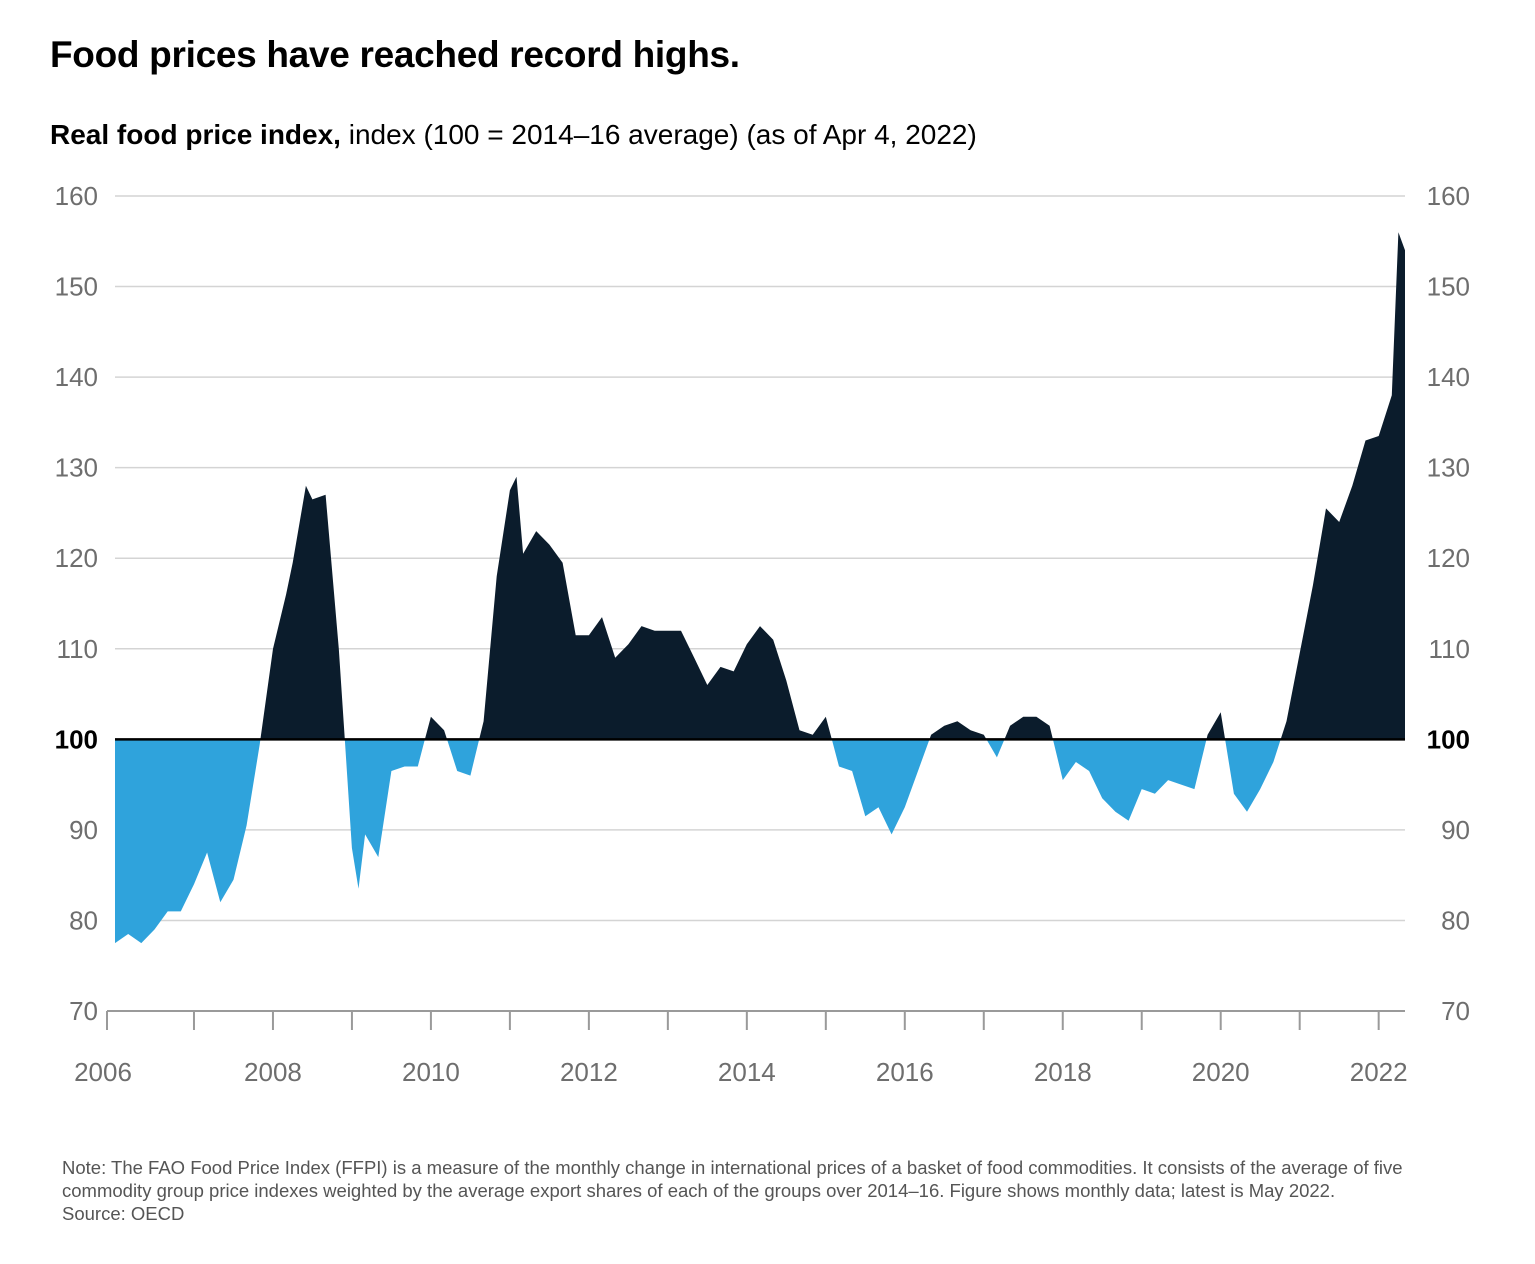 The image size is (1535, 1264). What do you see at coordinates (1448, 558) in the screenshot?
I see `y-tick-right-120: 120` at bounding box center [1448, 558].